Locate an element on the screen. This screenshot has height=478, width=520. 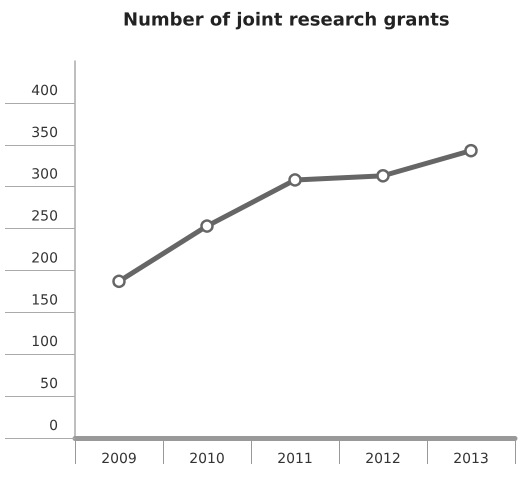
y-tick-label: 200 is located at coordinates (44, 258).